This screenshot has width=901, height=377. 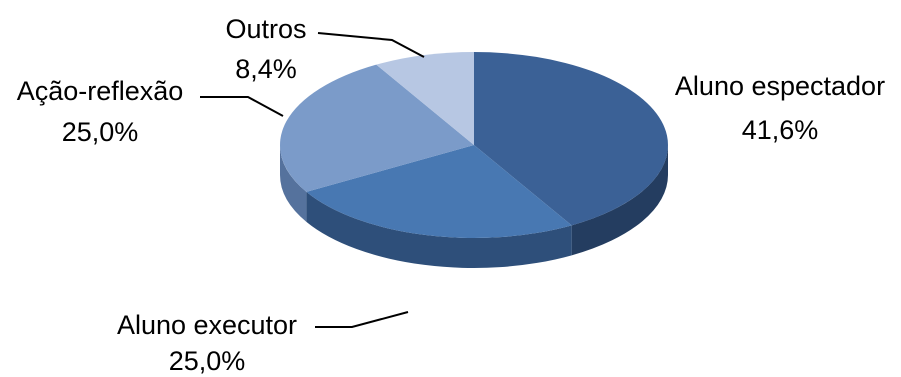 I want to click on pie-slice-acao-reflexao, so click(x=377, y=128).